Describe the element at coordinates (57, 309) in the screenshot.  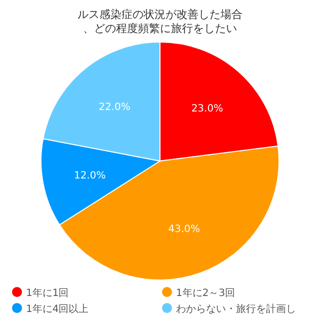
I see `legend-label: 1年に4回以上` at that location.